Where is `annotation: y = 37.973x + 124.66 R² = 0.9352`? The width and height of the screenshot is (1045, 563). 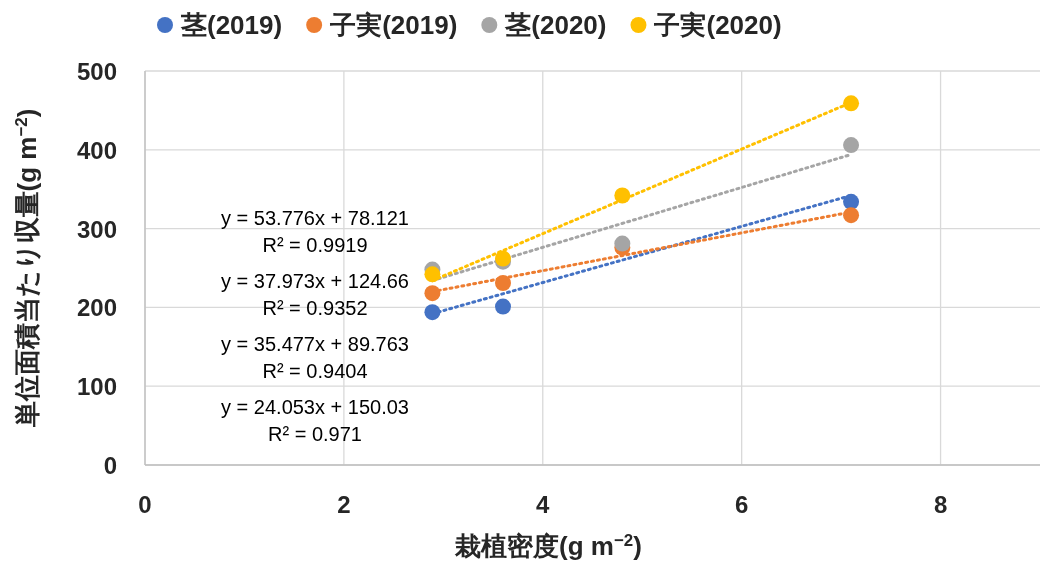 annotation: y = 37.973x + 124.66 R² = 0.9352 is located at coordinates (315, 294).